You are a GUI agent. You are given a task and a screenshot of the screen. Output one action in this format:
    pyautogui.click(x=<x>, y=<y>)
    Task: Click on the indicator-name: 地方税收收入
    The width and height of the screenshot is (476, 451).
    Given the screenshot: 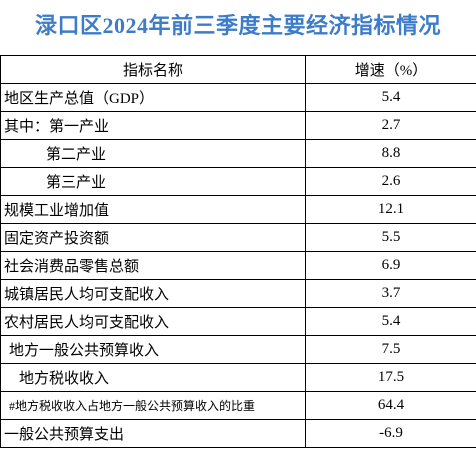 What is the action you would take?
    pyautogui.click(x=153, y=377)
    